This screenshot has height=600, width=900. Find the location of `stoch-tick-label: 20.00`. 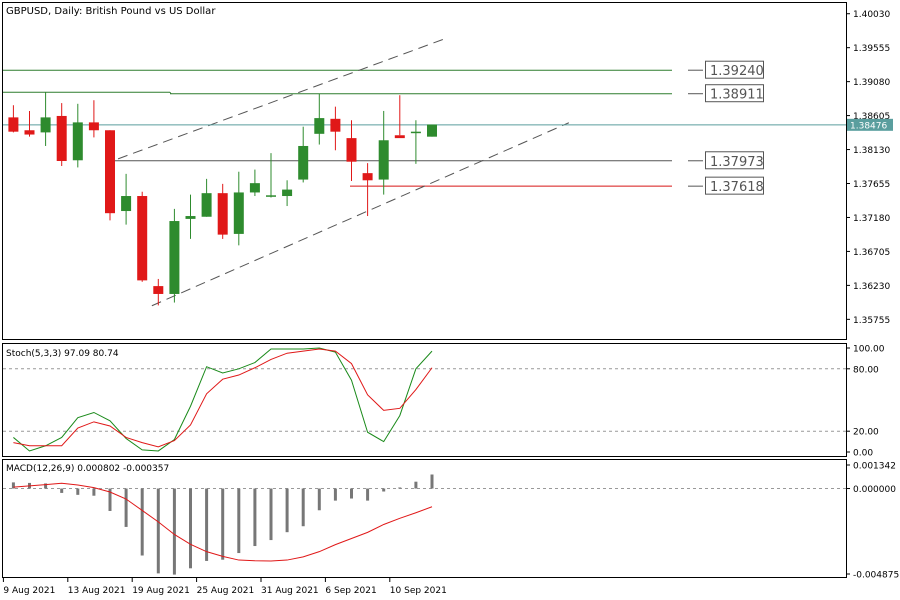

stoch-tick-label: 20.00 is located at coordinates (866, 433).